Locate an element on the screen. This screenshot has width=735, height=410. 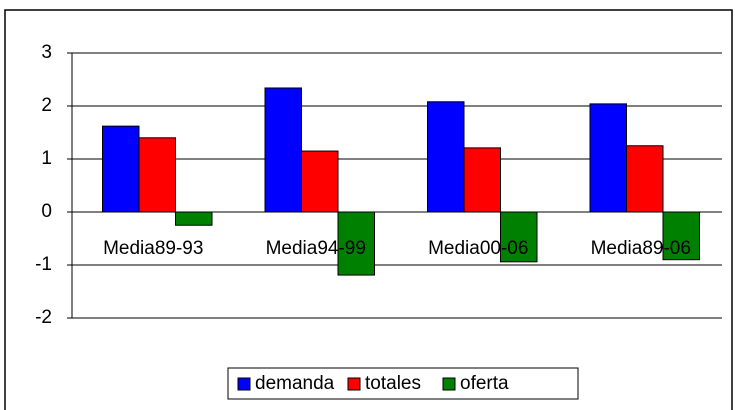
x-tick-label: Media94-99 is located at coordinates (316, 248).